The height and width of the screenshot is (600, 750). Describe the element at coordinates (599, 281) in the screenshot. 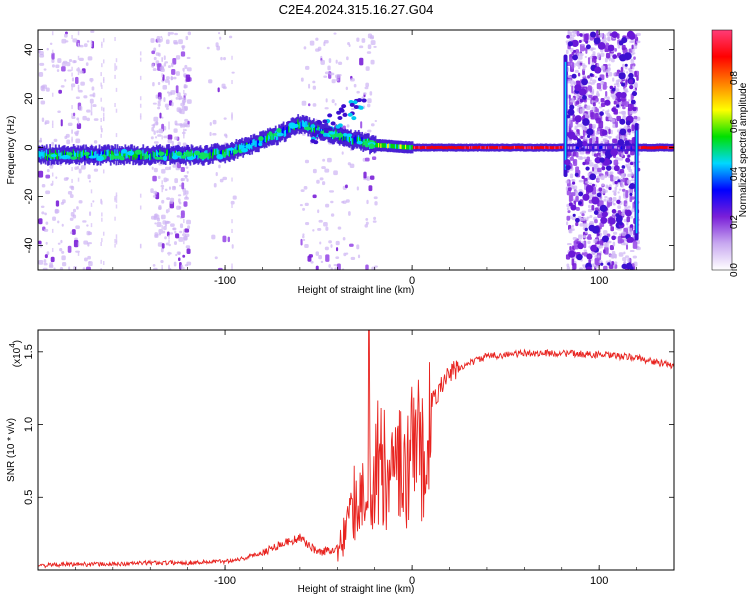

I see `spectrogram-x-tick-label: 100` at that location.